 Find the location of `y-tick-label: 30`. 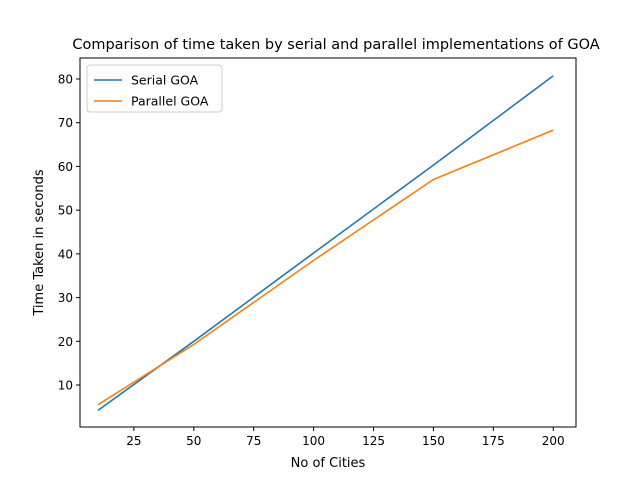

y-tick-label: 30 is located at coordinates (65, 298).